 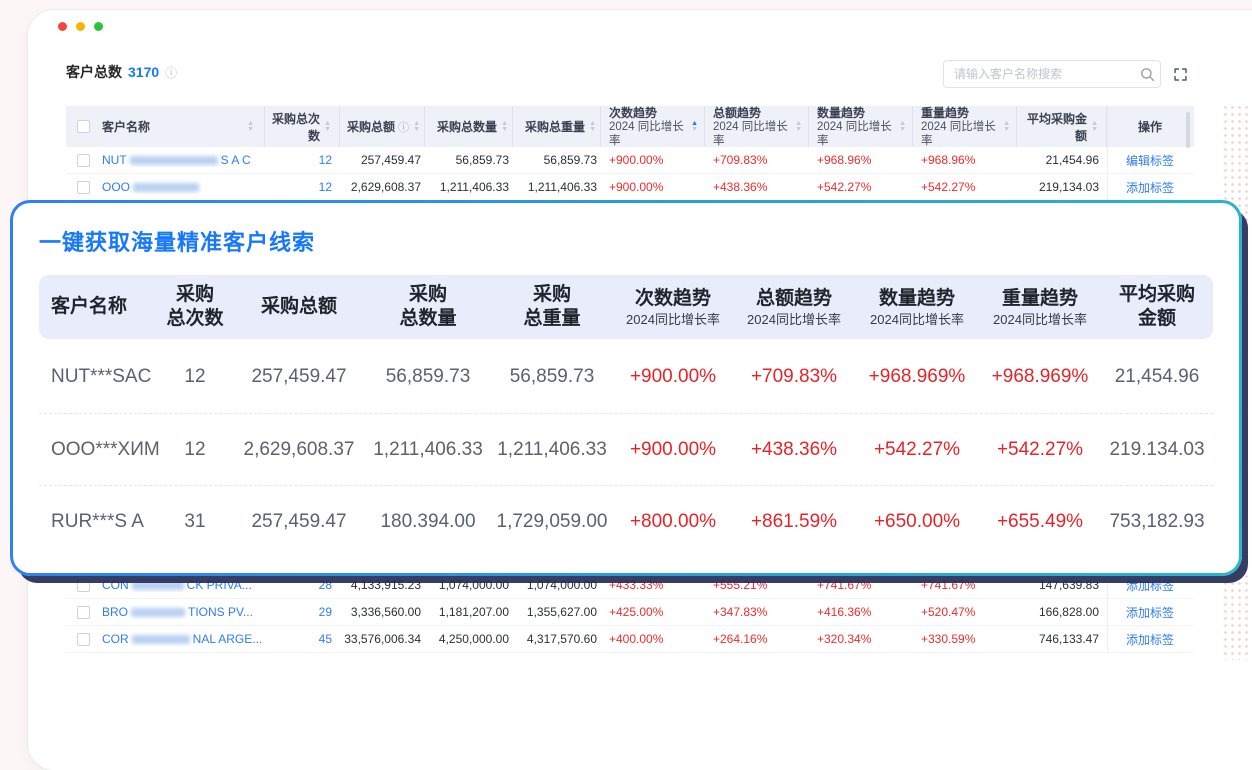 I want to click on select-all-cell, so click(x=83, y=126).